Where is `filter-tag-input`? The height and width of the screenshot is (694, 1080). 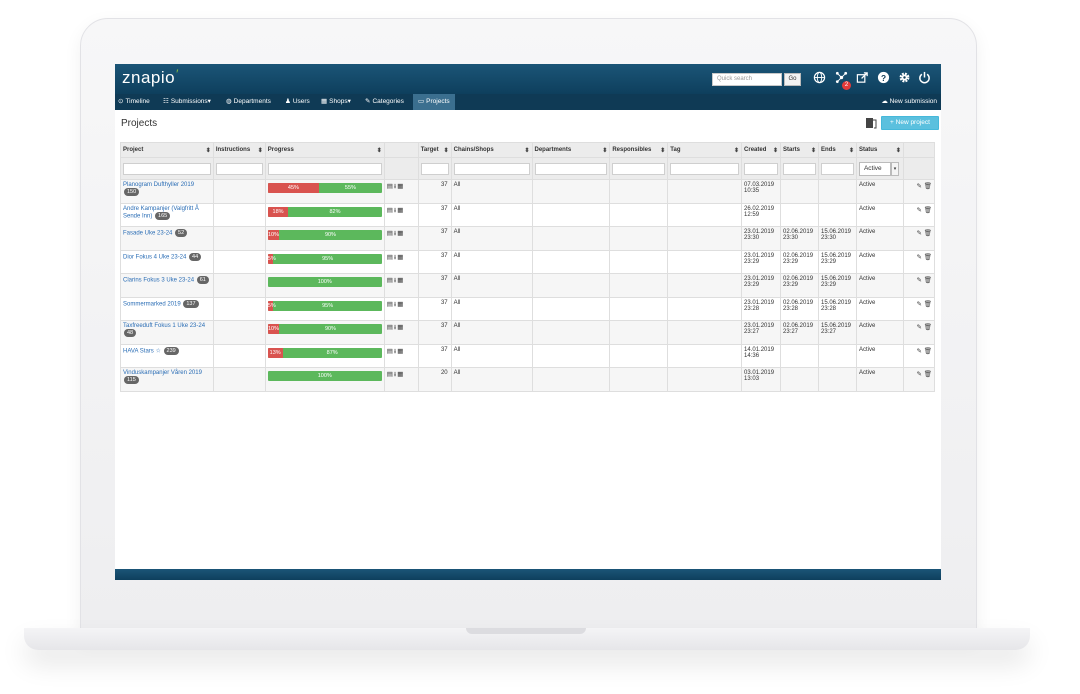
filter-tag-input is located at coordinates (705, 168).